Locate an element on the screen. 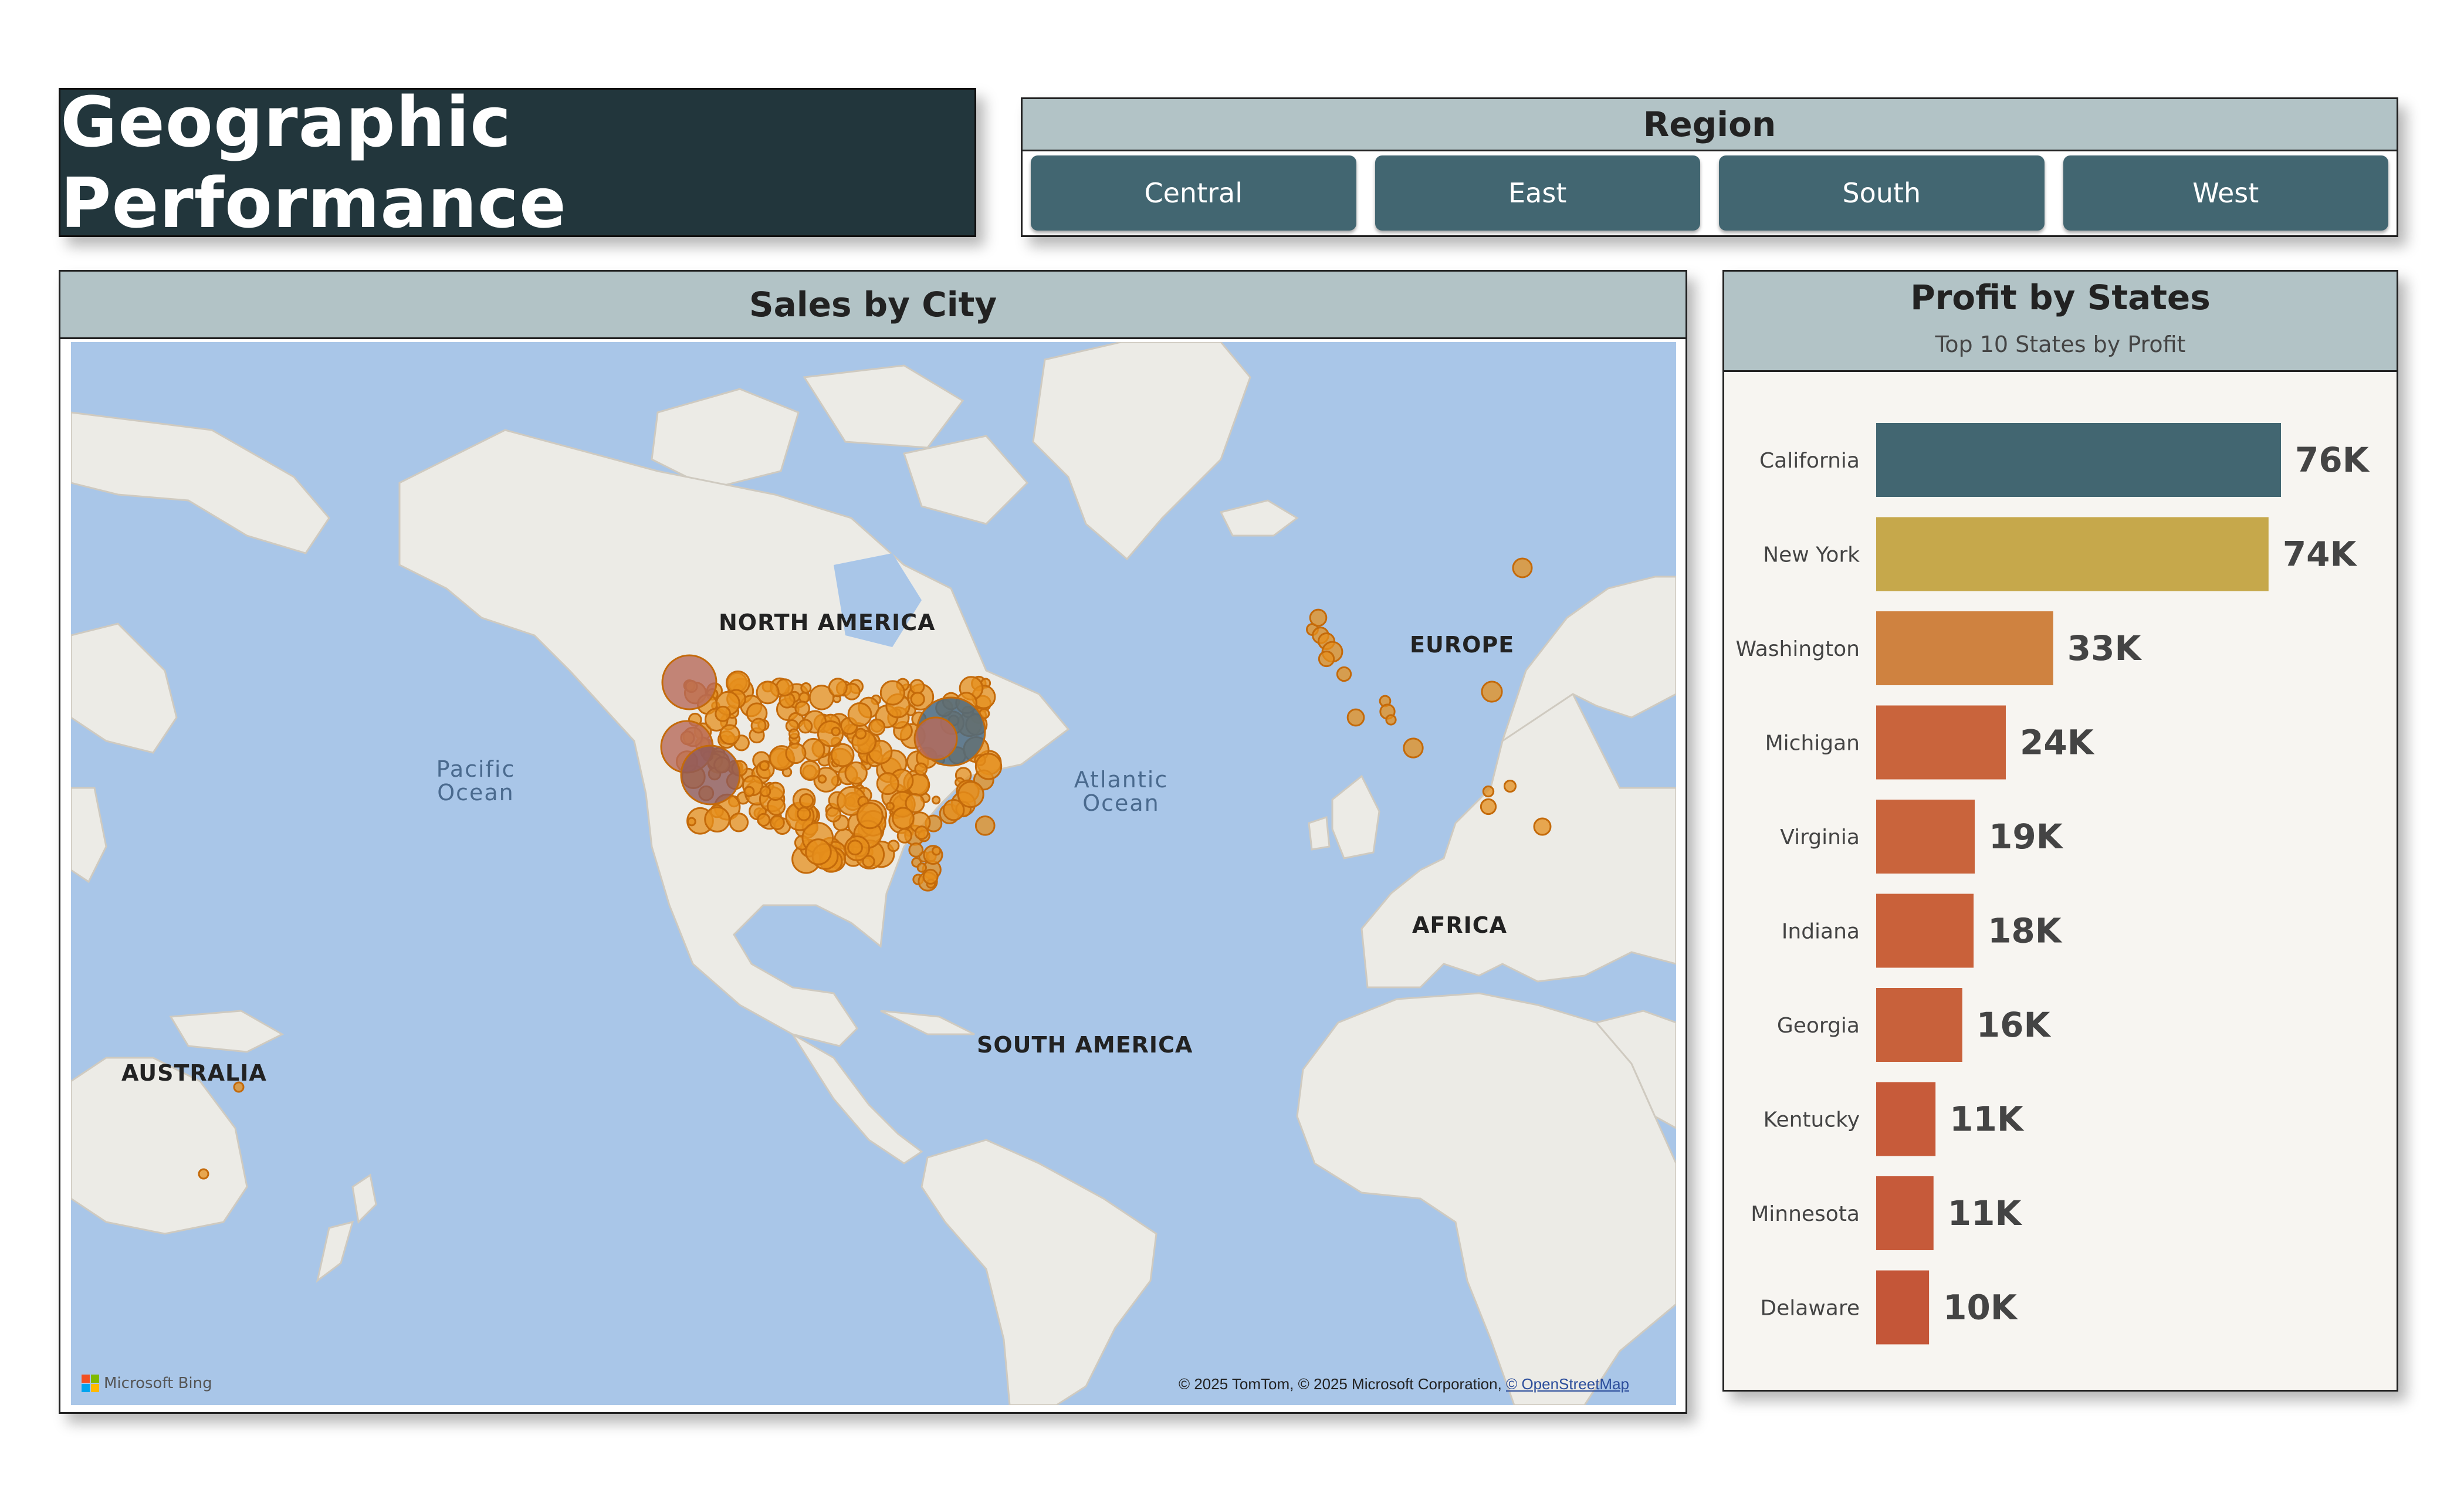 This screenshot has width=2464, height=1496. south-america-landmass is located at coordinates (1038, 1272).